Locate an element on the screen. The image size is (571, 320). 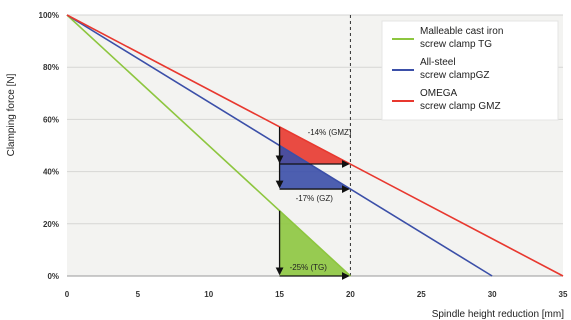
y-tick-label: 40% is located at coordinates (51, 172).